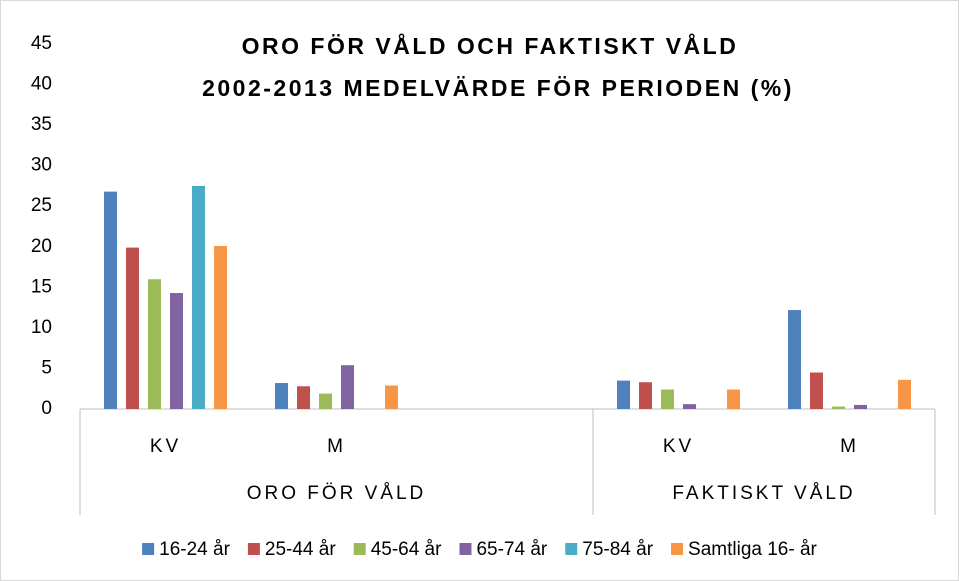  Describe the element at coordinates (41, 205) in the screenshot. I see `y-tick-label: 25` at that location.